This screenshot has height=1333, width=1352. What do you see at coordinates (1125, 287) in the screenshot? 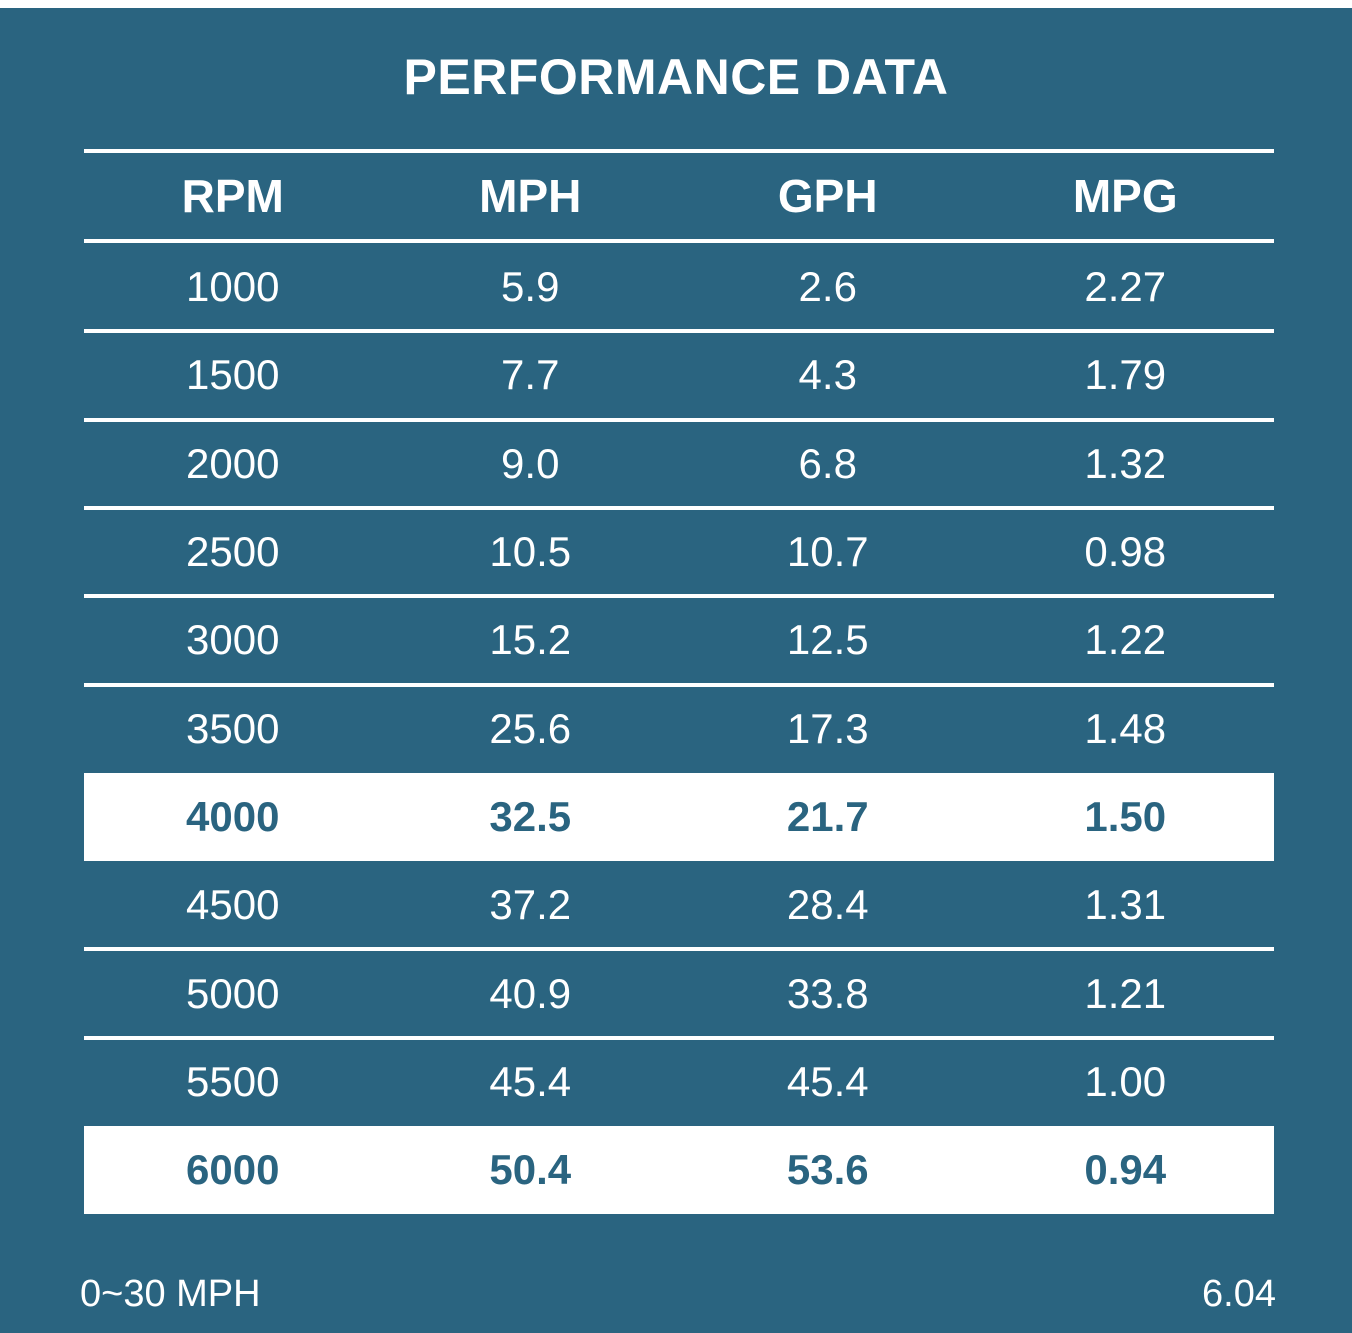
I see `cell-mpg: 2.27` at bounding box center [1125, 287].